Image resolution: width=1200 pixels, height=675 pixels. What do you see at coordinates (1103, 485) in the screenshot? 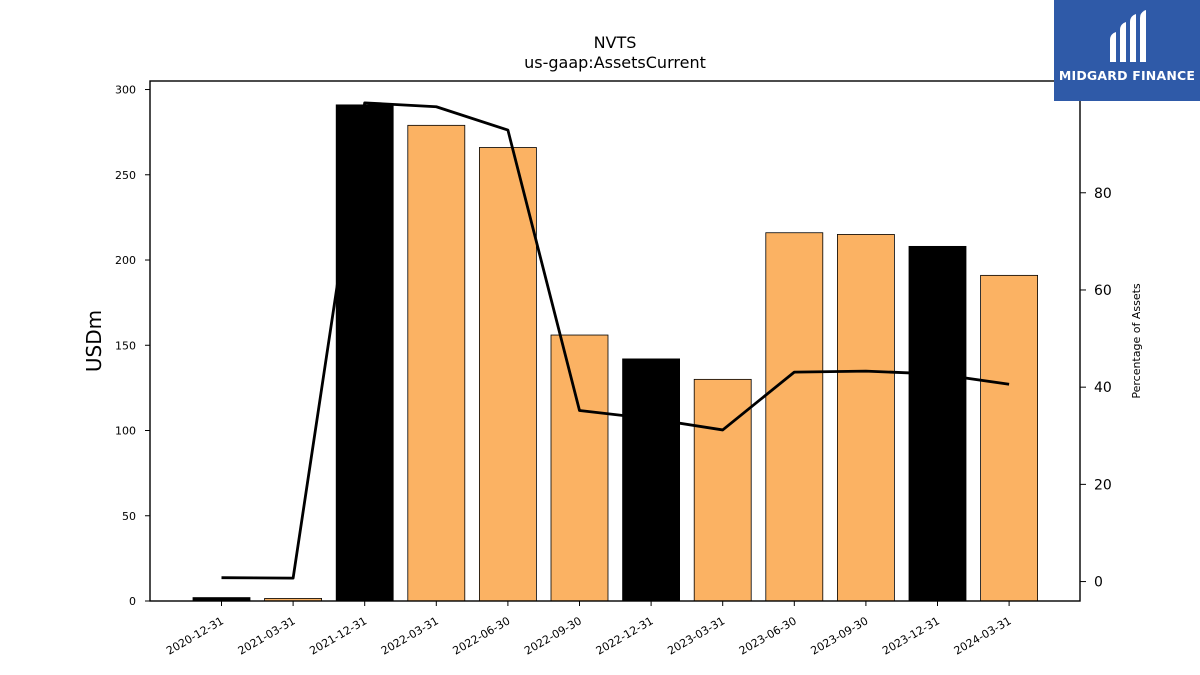
I see `y2-tick-label-20: 20` at bounding box center [1103, 485].